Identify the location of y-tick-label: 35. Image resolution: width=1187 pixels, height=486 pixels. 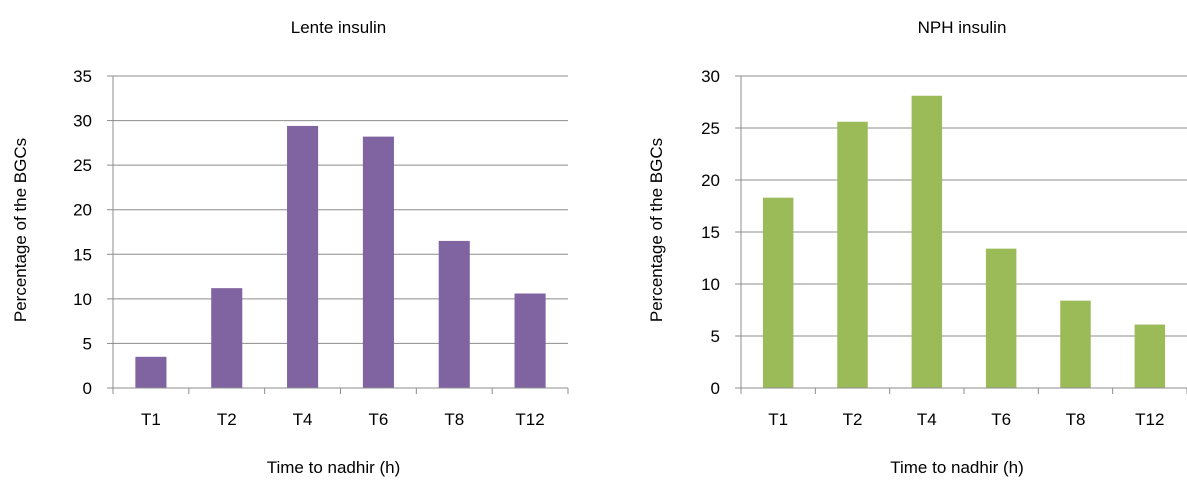
(82, 76).